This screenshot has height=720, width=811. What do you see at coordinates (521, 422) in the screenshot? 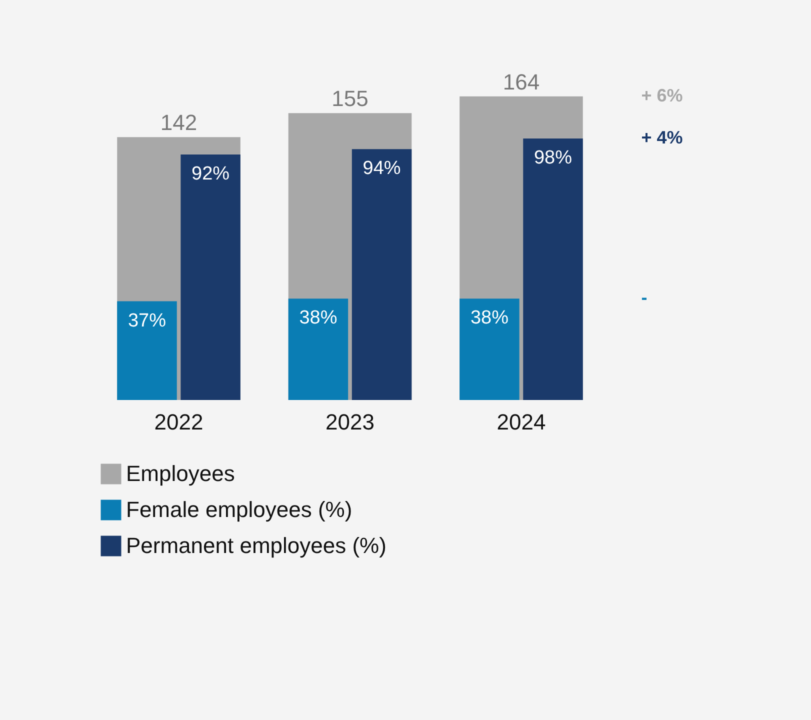
I see `x-tick-label: 2024` at bounding box center [521, 422].